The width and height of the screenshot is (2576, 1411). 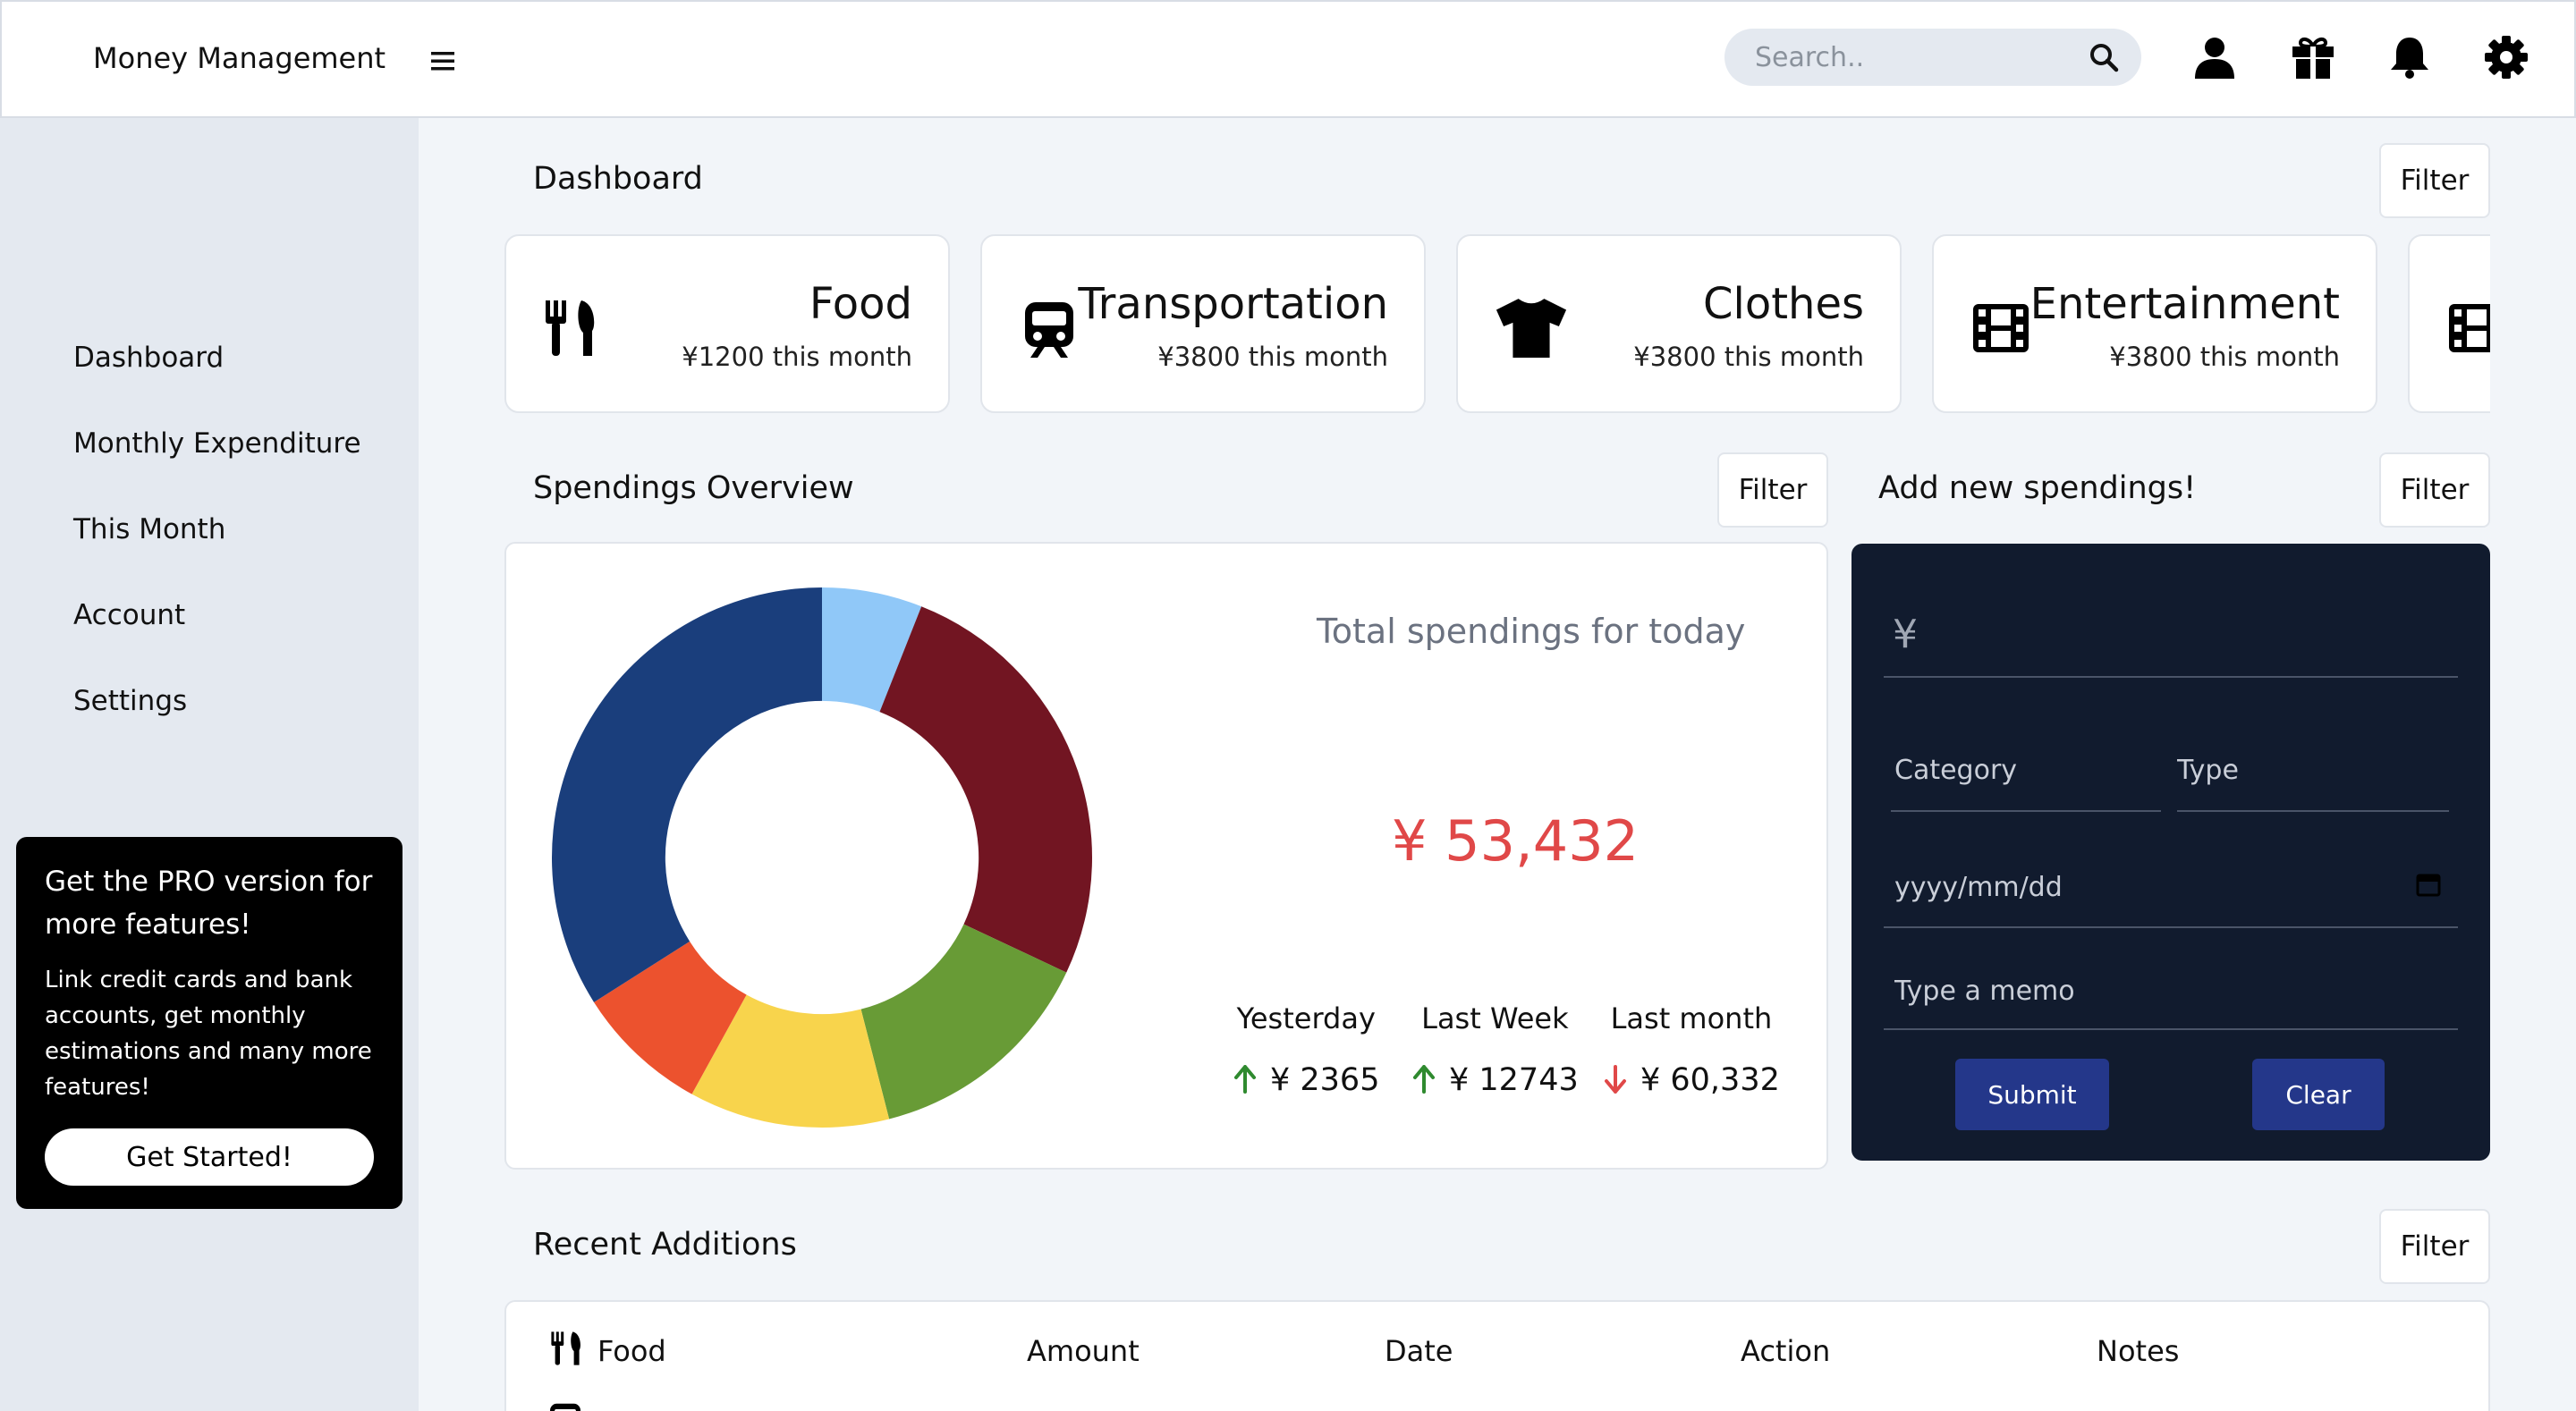 I want to click on category-card-entertainment: Entertainment ¥3800 this month, so click(x=2154, y=323).